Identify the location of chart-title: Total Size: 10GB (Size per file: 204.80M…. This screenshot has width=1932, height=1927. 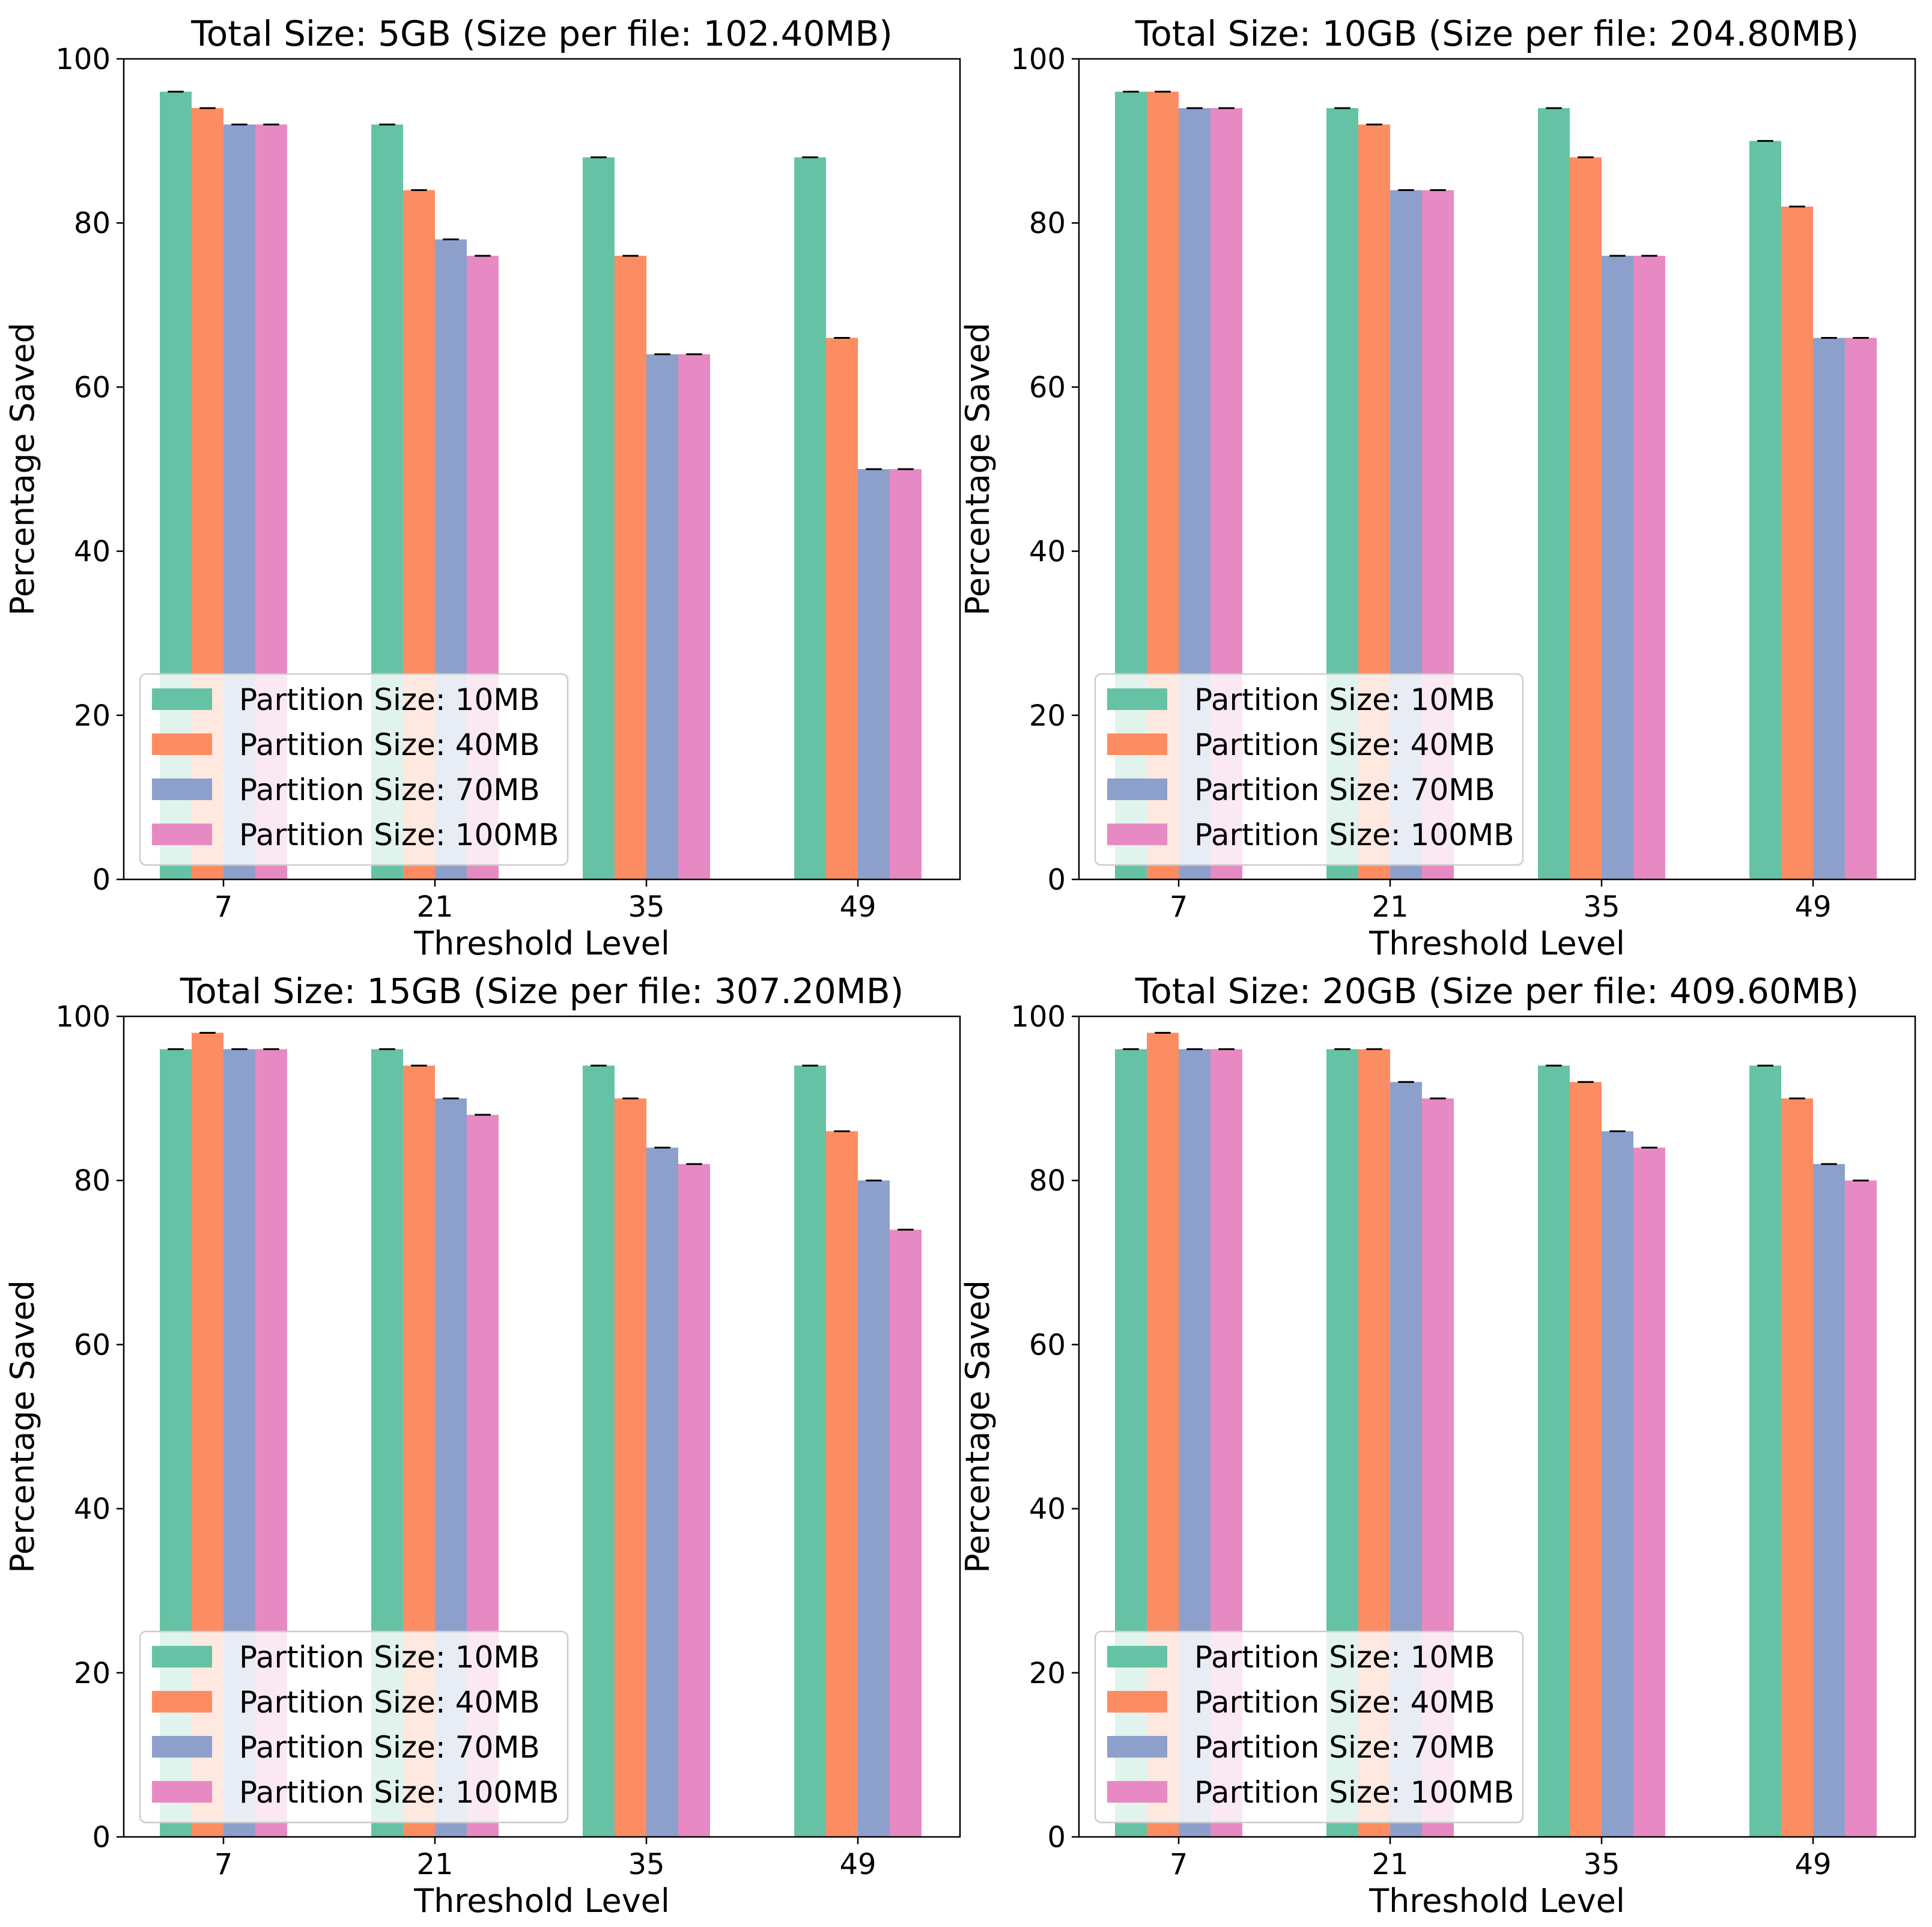
(1497, 33).